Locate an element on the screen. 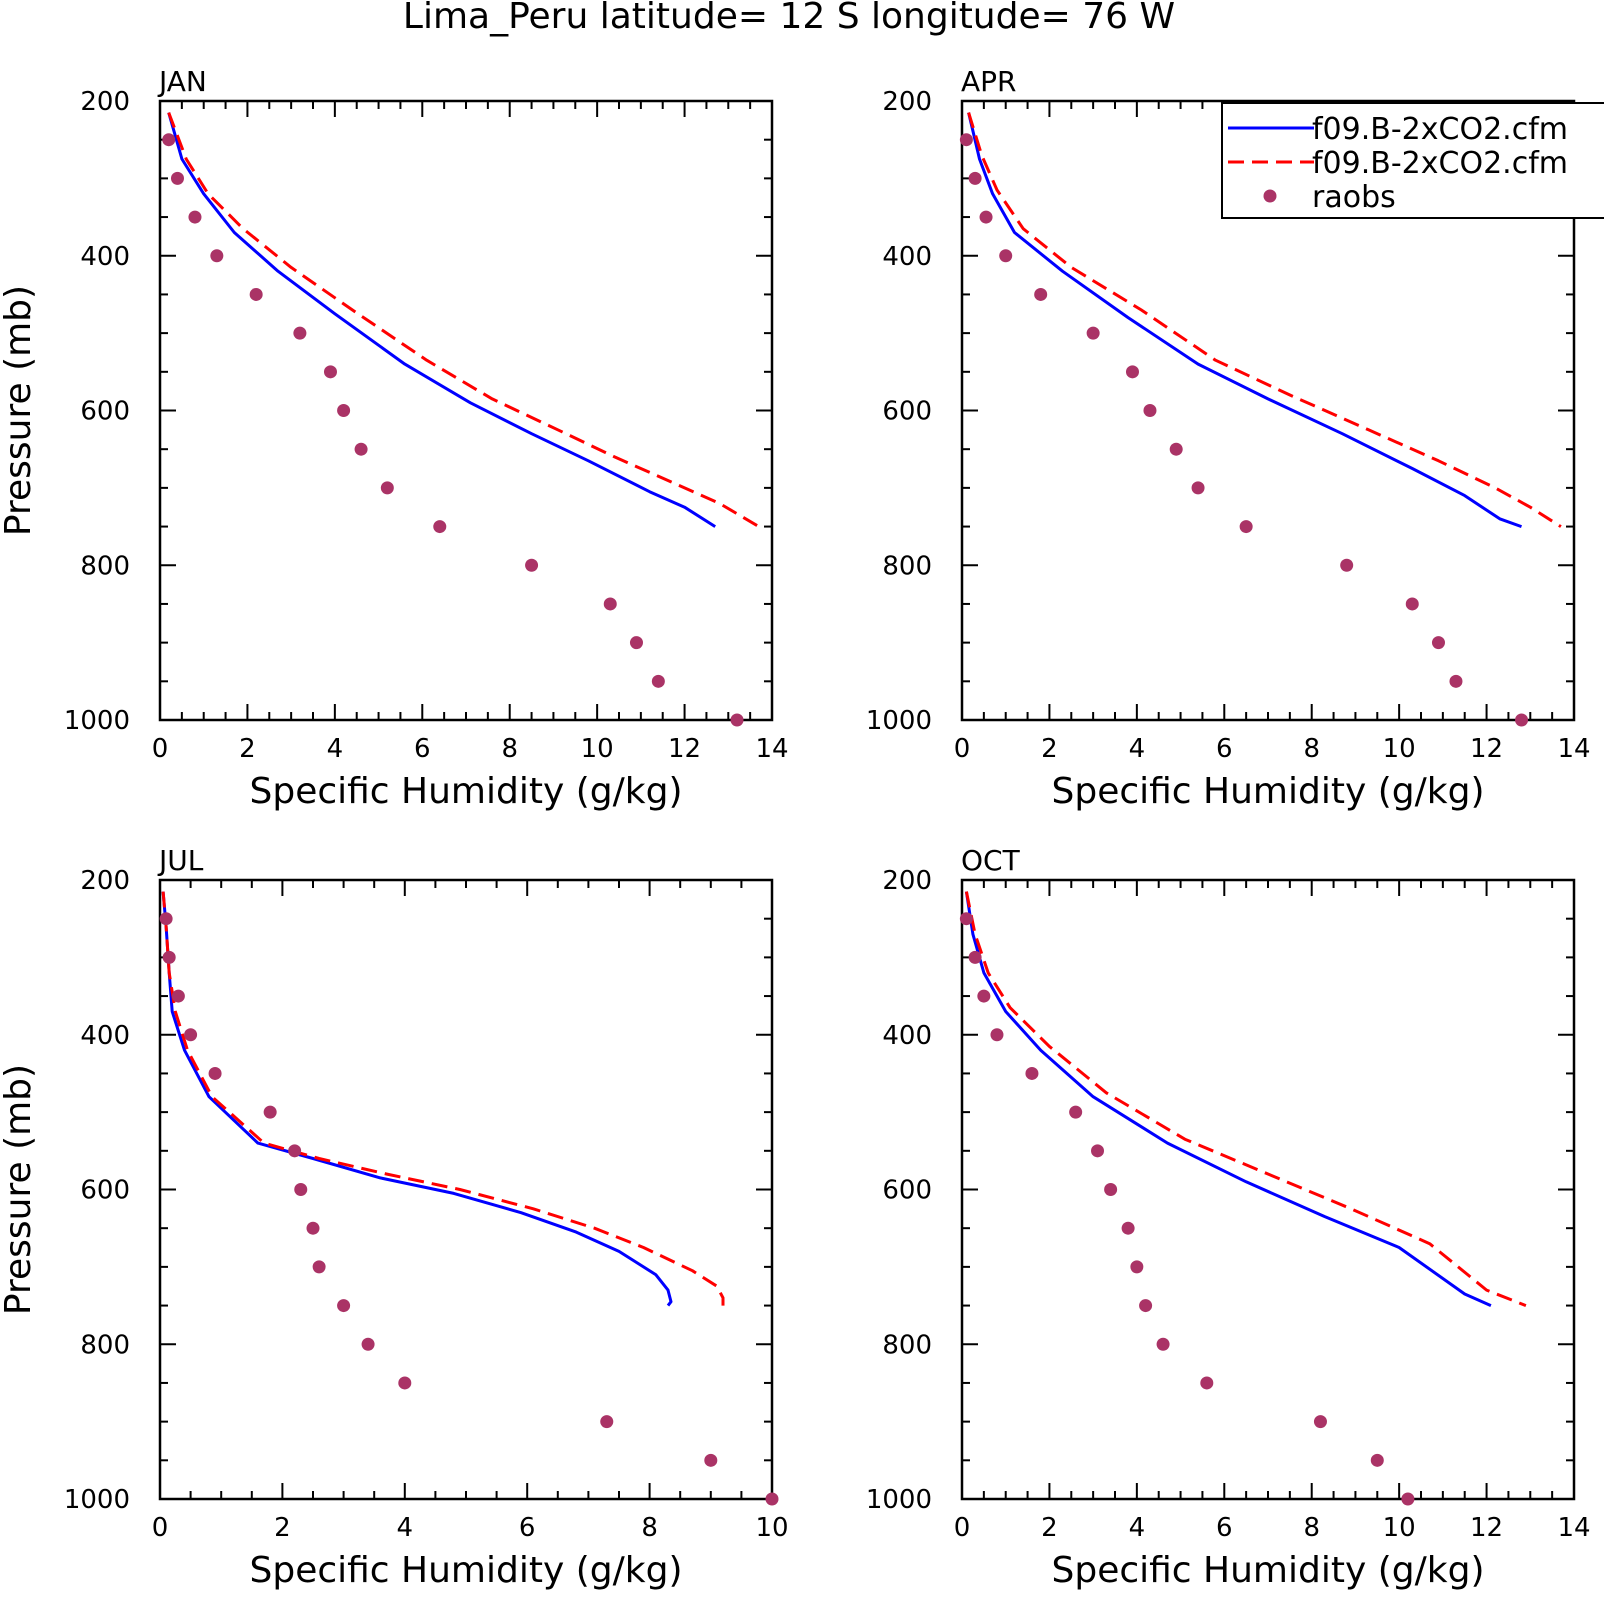  plot-frame is located at coordinates (466, 410).